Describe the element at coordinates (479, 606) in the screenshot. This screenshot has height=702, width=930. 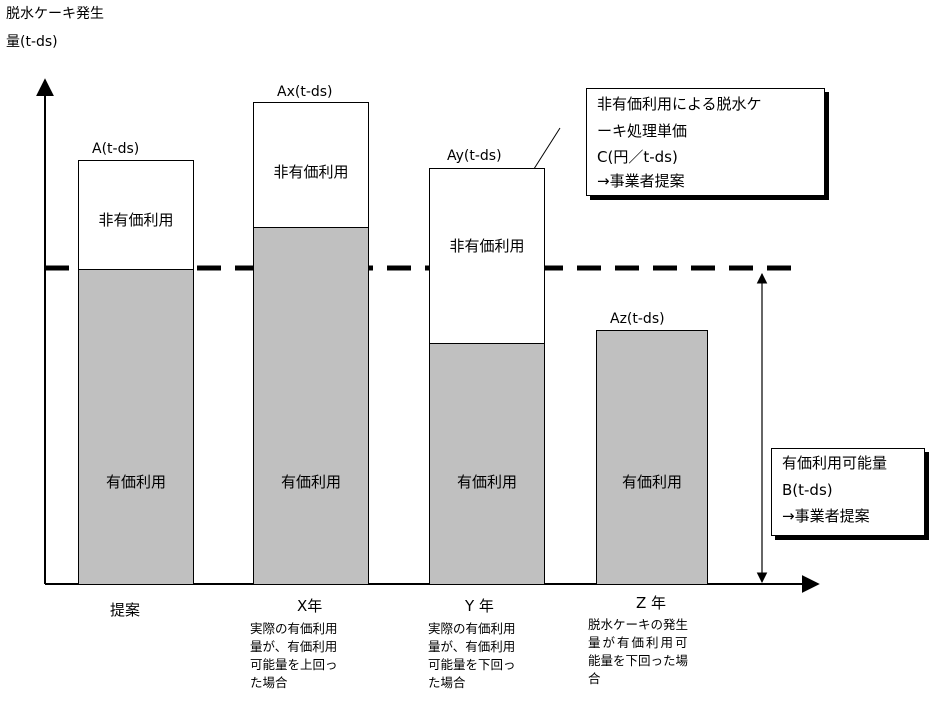
I see `x-category-label: Y 年` at that location.